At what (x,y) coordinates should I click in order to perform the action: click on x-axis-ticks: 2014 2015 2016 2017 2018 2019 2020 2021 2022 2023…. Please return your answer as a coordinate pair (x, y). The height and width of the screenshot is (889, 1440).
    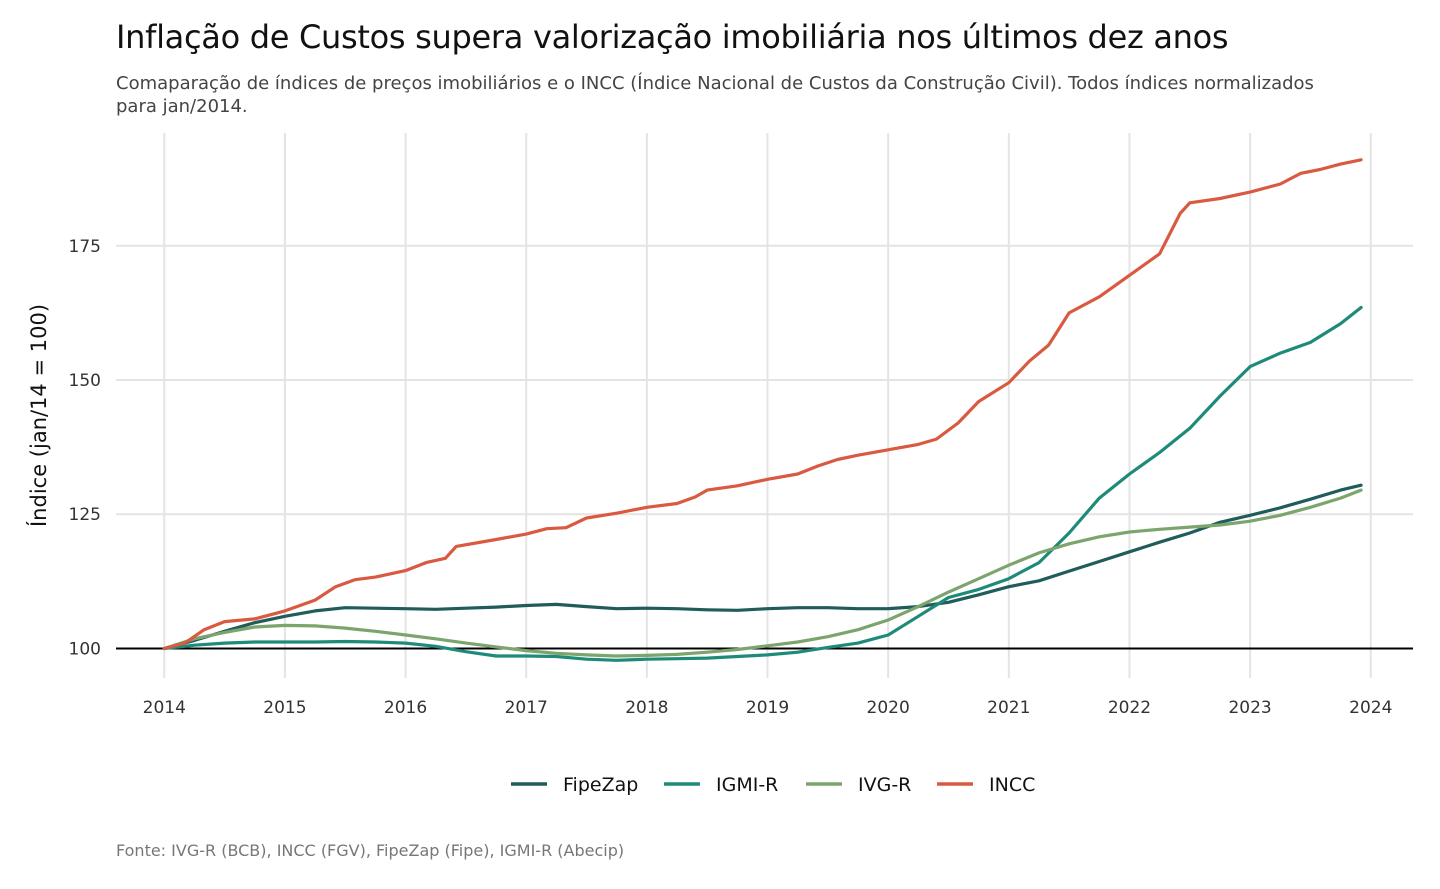
    Looking at the image, I should click on (768, 708).